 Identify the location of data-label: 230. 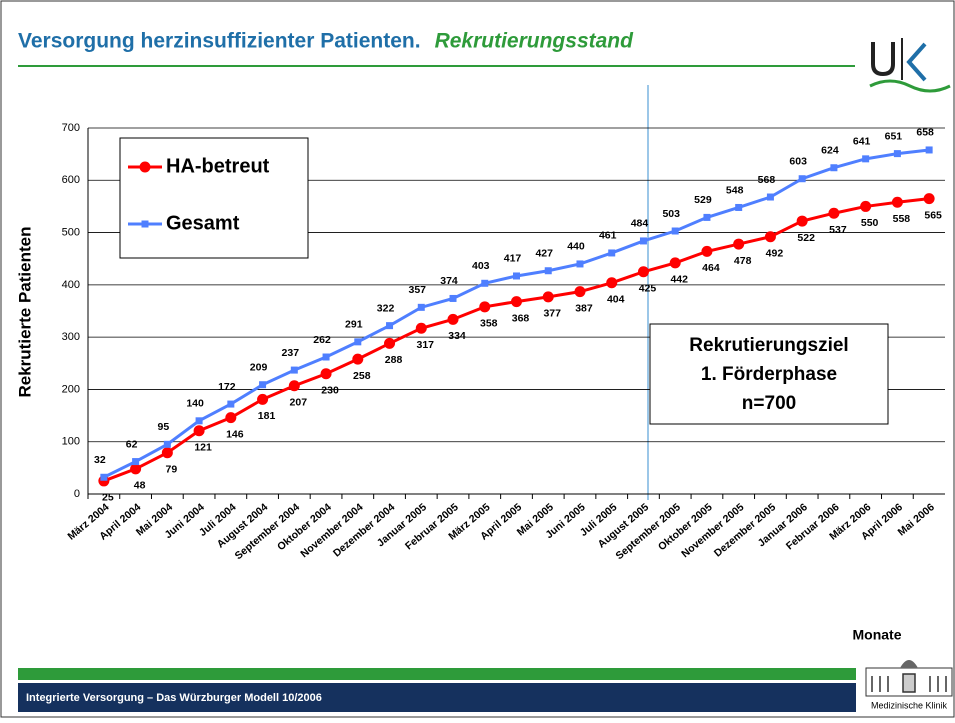
(330, 391).